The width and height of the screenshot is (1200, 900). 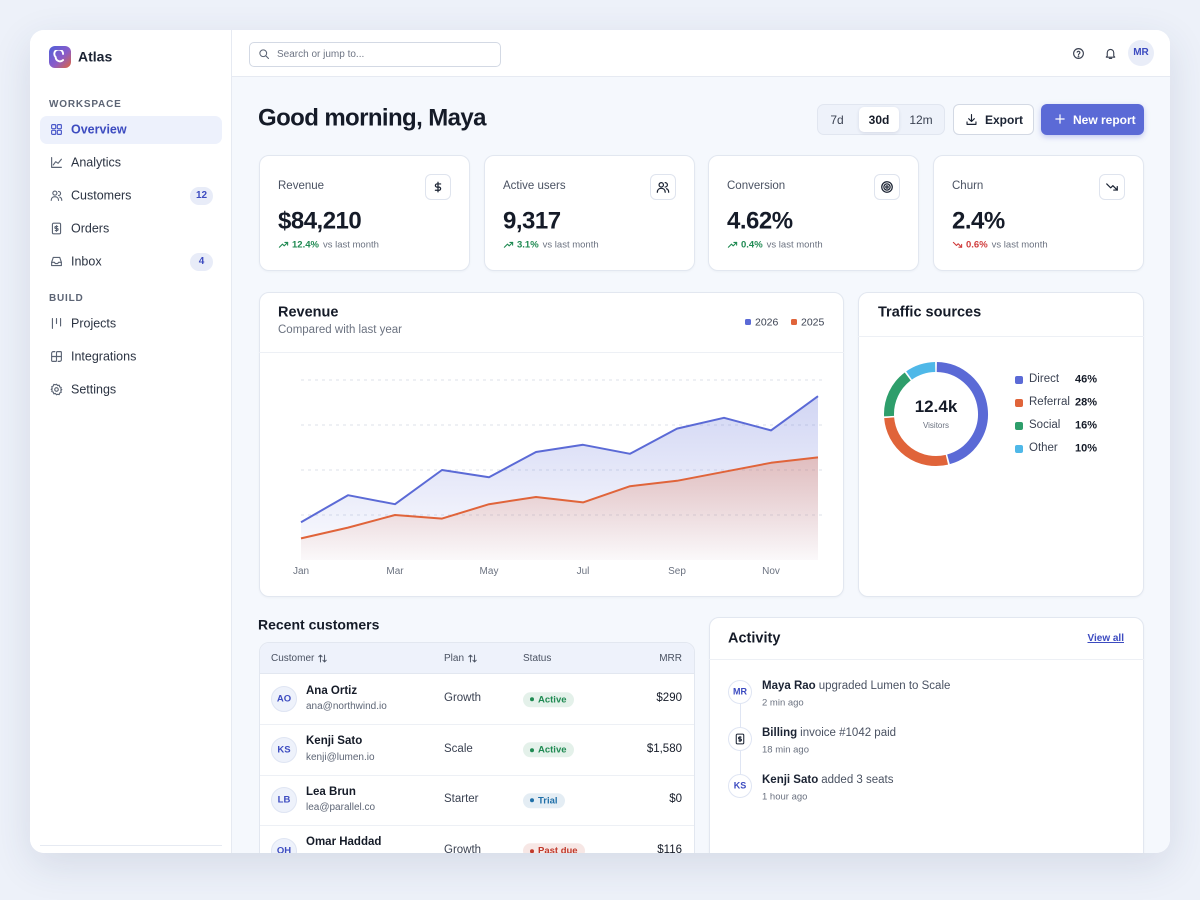 What do you see at coordinates (534, 185) in the screenshot?
I see `kpi-label: Active users` at bounding box center [534, 185].